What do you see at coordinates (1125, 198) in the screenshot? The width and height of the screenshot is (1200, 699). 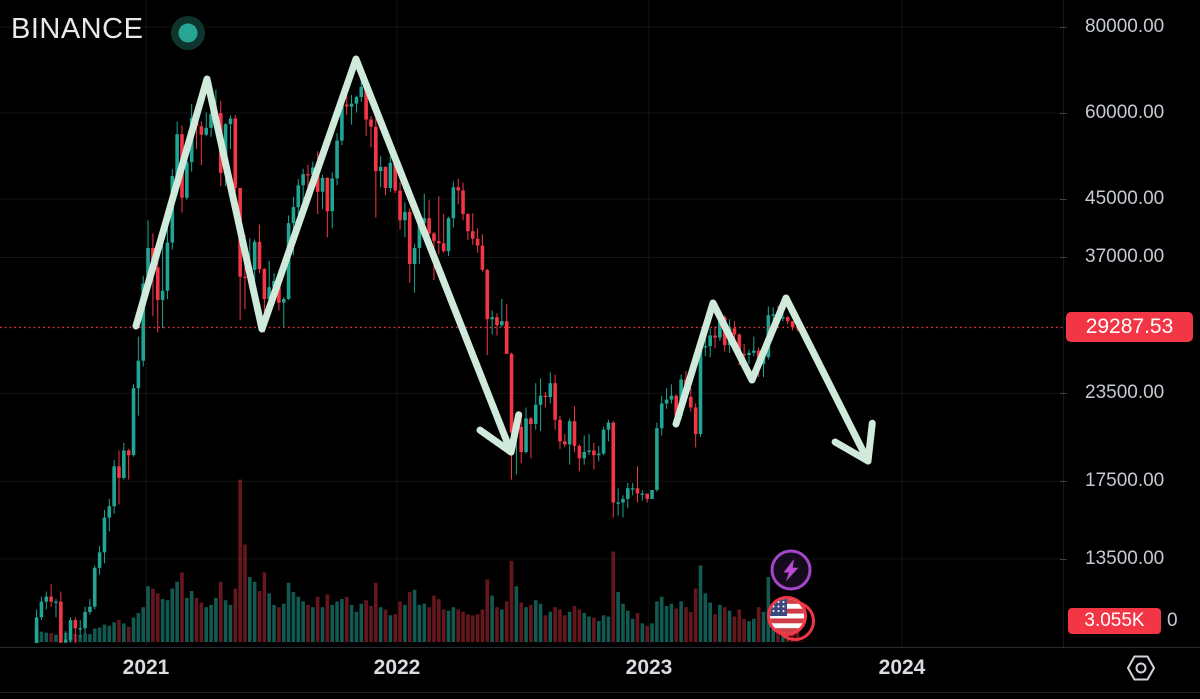 I see `price-axis-label: 45000.00` at bounding box center [1125, 198].